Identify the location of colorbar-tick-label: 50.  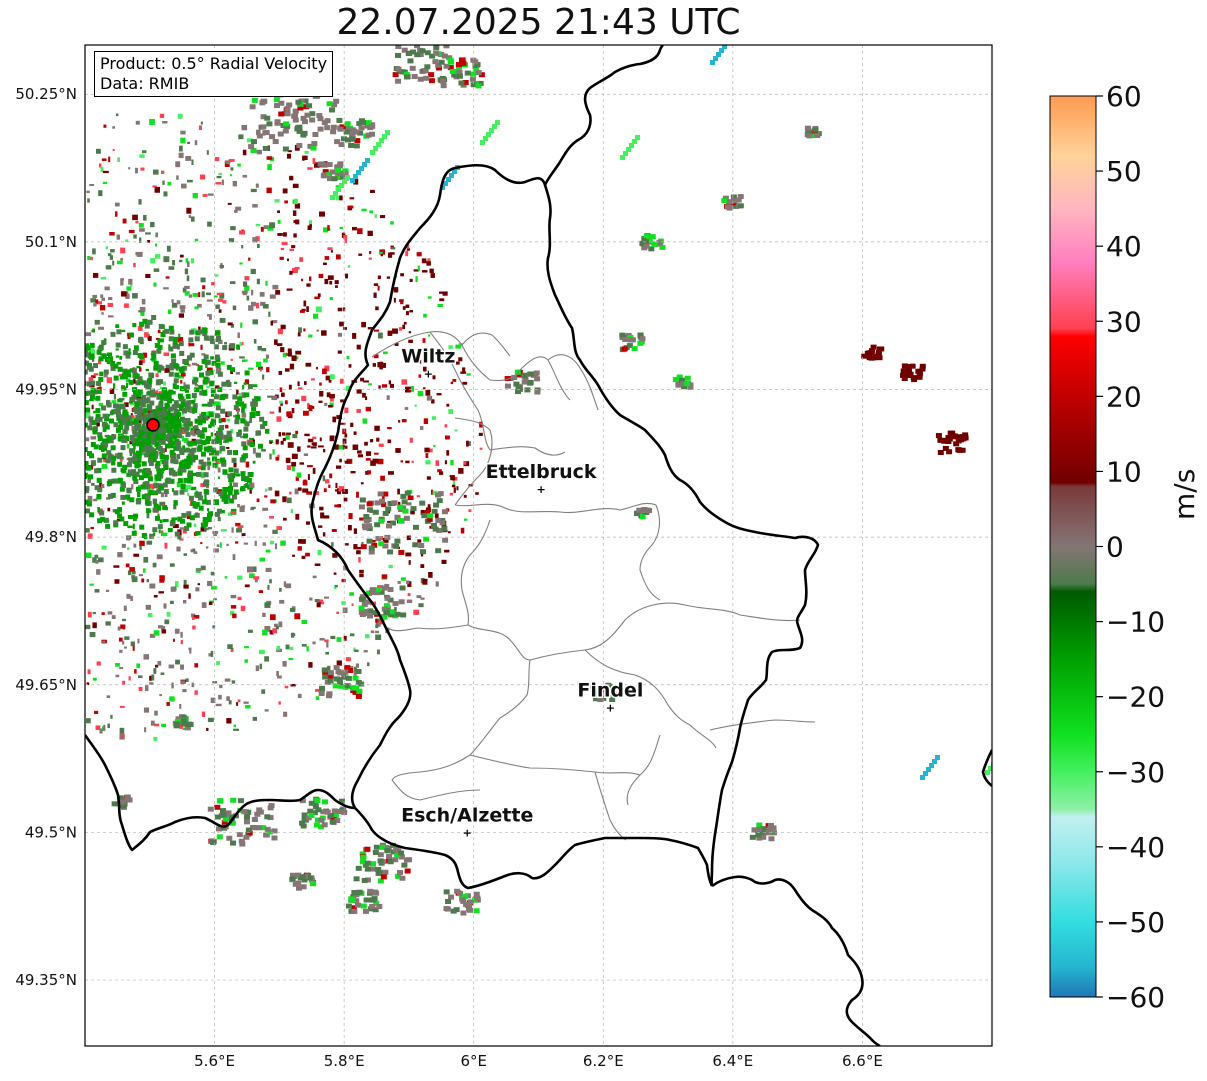
(1124, 171).